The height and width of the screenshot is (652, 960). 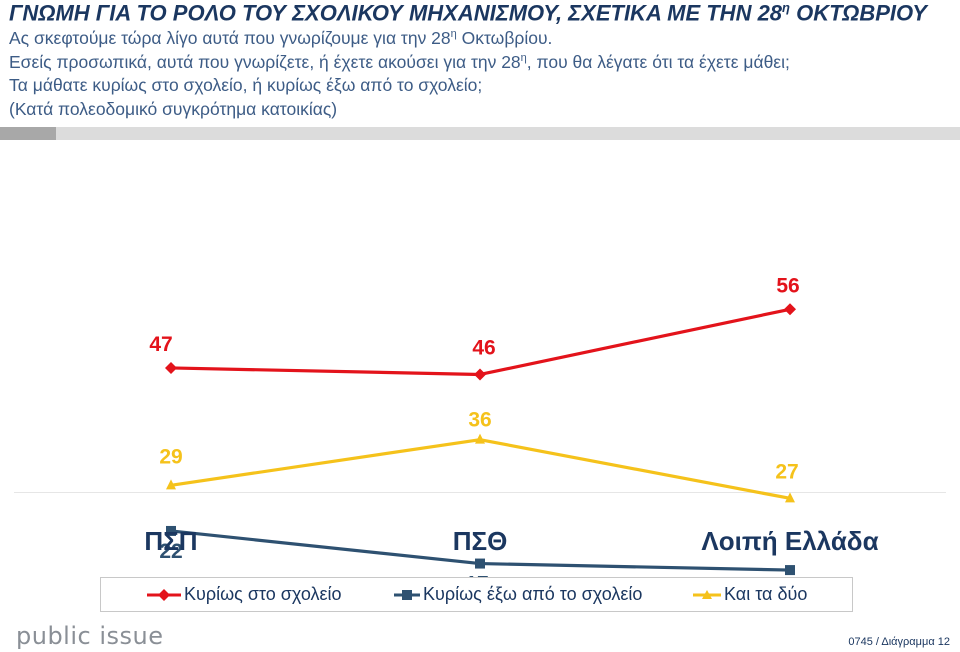 What do you see at coordinates (899, 642) in the screenshot?
I see `slide-reference: 0745 / Διάγραμμα 12` at bounding box center [899, 642].